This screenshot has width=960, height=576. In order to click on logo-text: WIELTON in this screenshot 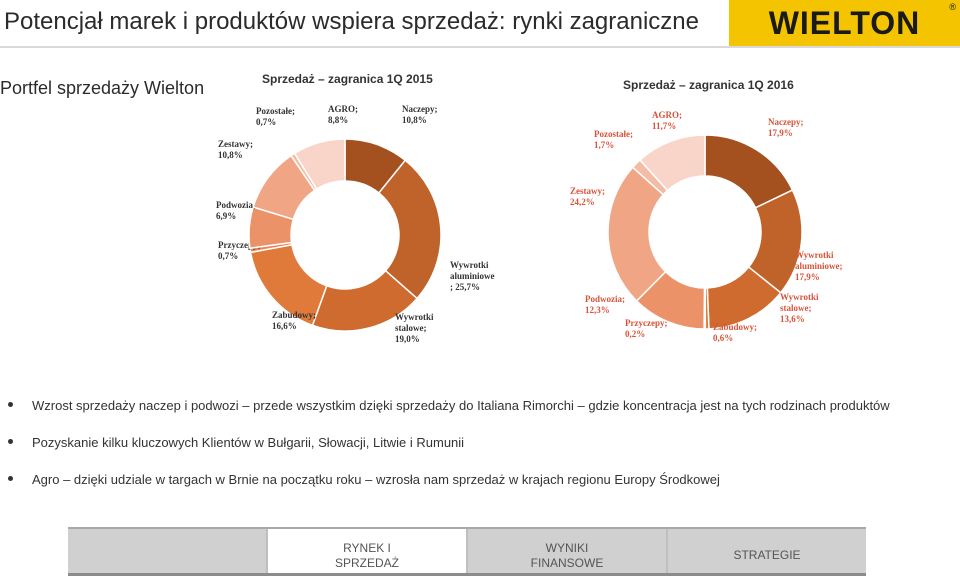, I will do `click(844, 22)`.